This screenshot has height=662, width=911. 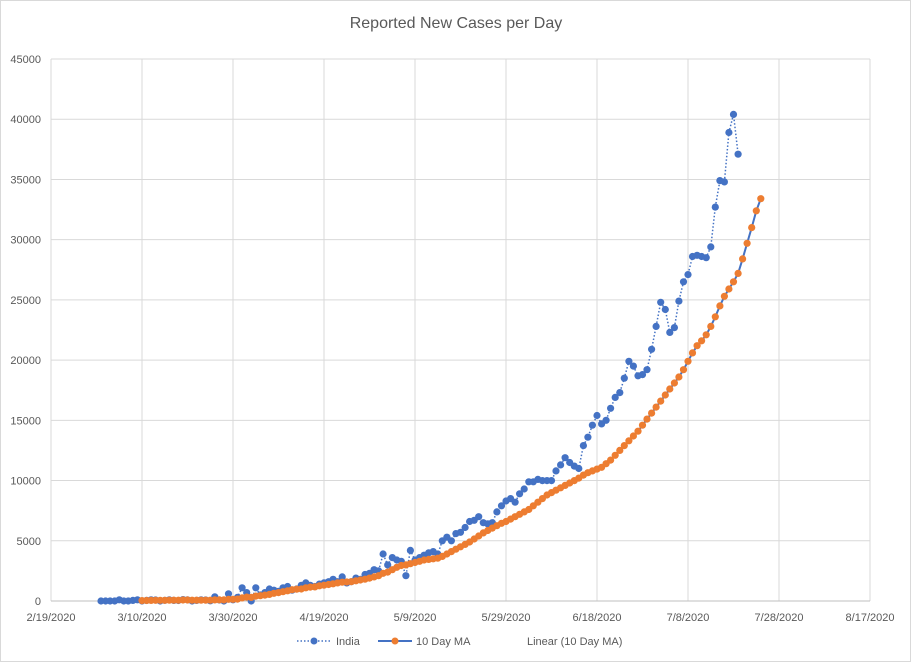 I want to click on legend-item-india: India, so click(x=329, y=642).